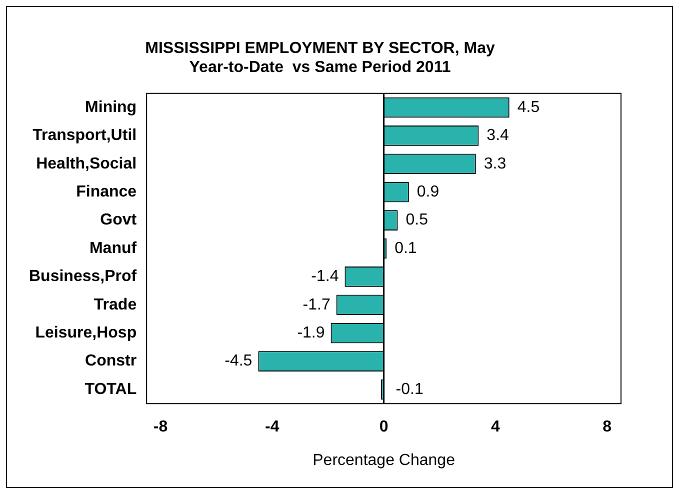 The image size is (681, 496). Describe the element at coordinates (607, 427) in the screenshot. I see `x-tick-label: 8` at that location.